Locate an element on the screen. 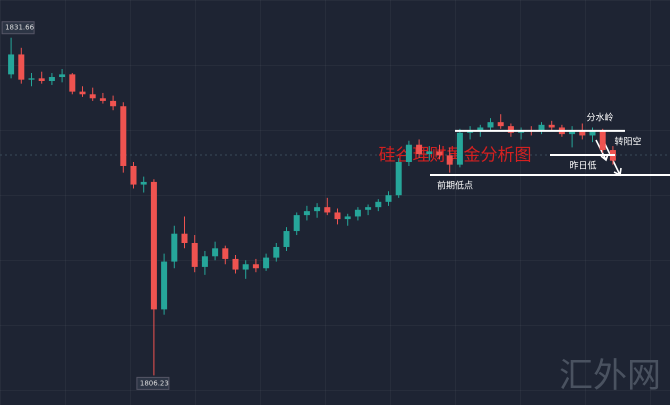 The height and width of the screenshot is (405, 670). price-tag-label: 1831.66 is located at coordinates (19, 28).